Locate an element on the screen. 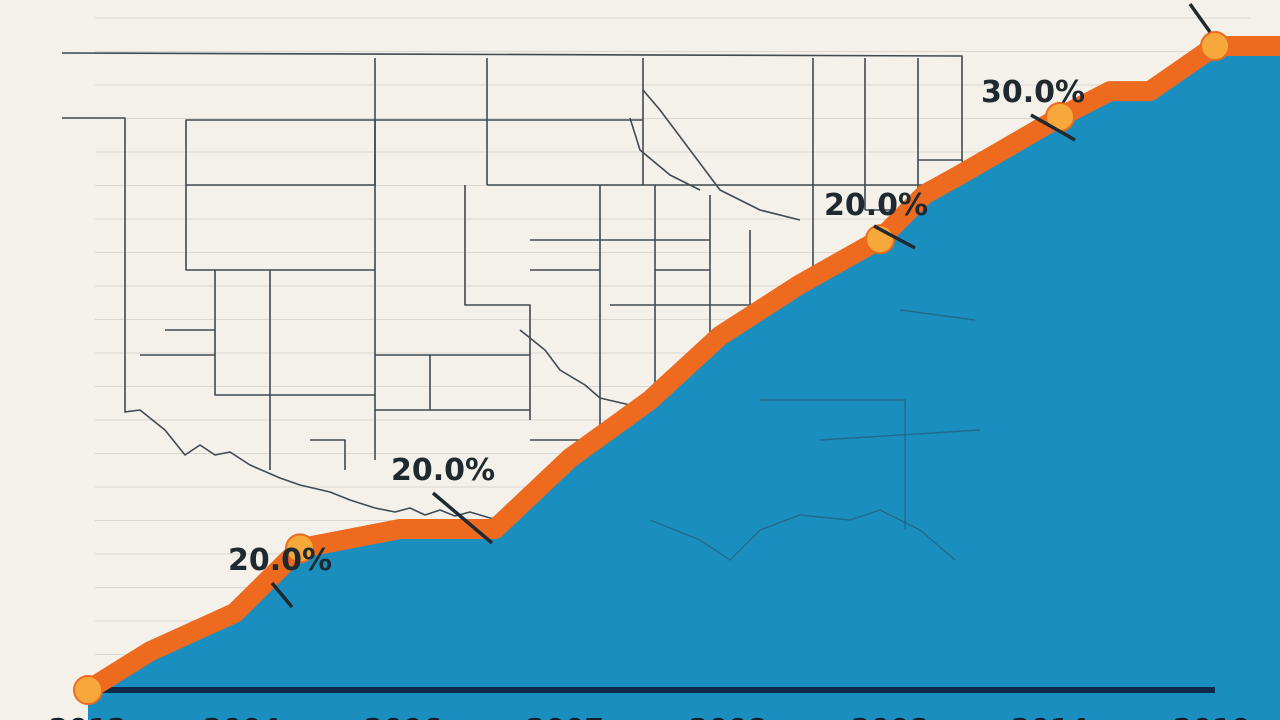  x-tick-label: 2004 is located at coordinates (242, 716).